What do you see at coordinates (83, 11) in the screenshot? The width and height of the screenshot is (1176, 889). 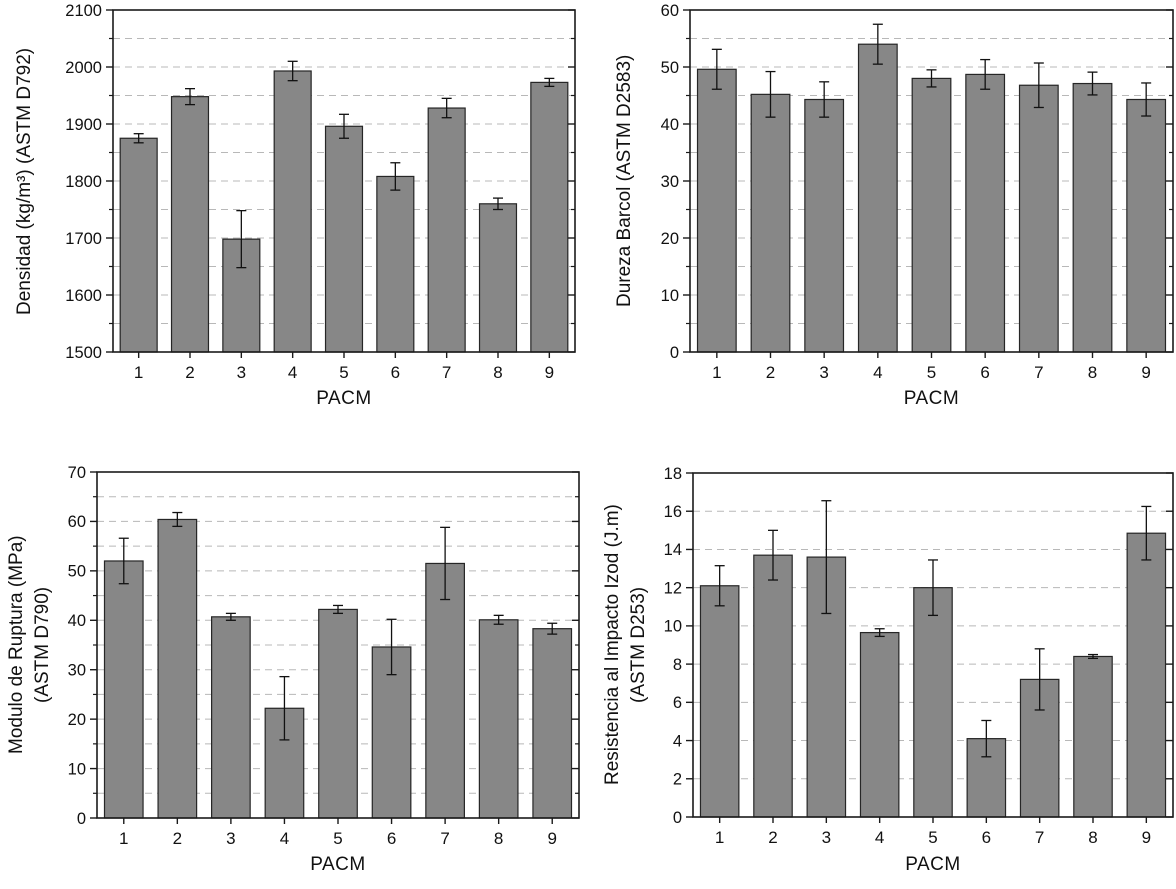 I see `svg-text: 2100` at bounding box center [83, 11].